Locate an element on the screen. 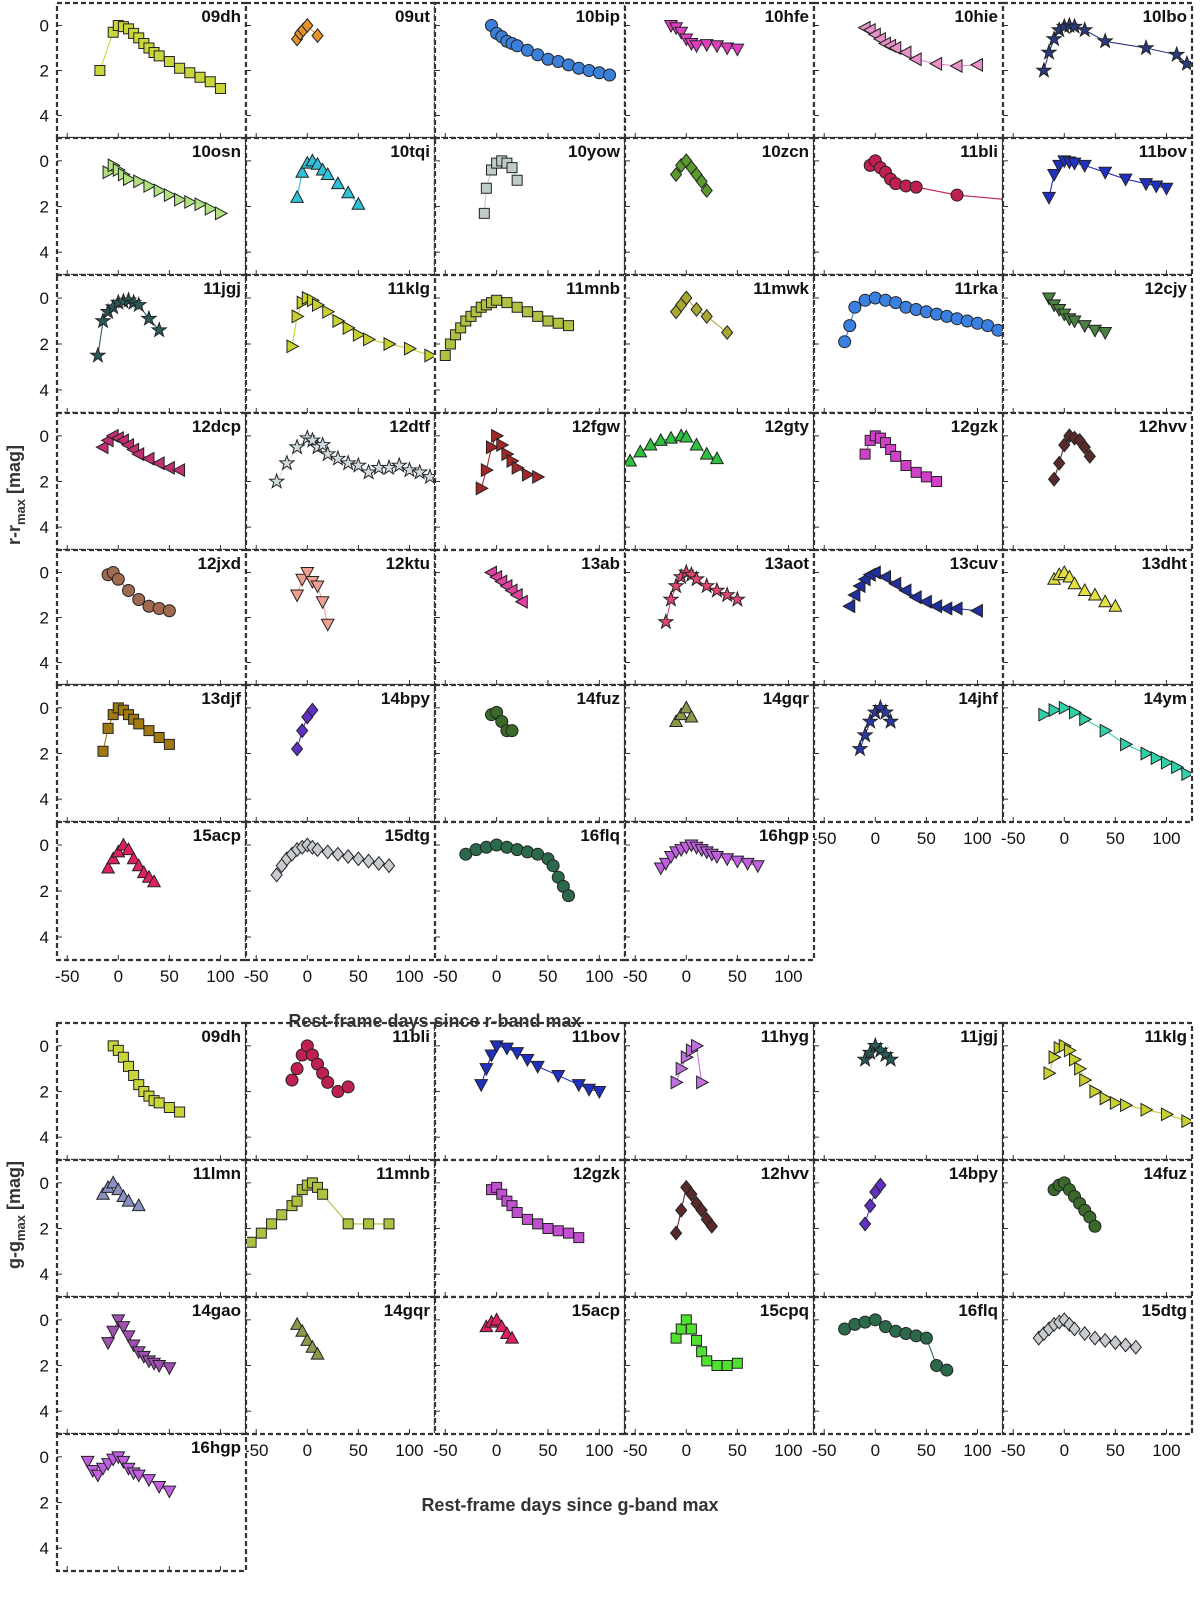  panel-top-16flq: -50 0 50 100 16flq is located at coordinates (530, 903).